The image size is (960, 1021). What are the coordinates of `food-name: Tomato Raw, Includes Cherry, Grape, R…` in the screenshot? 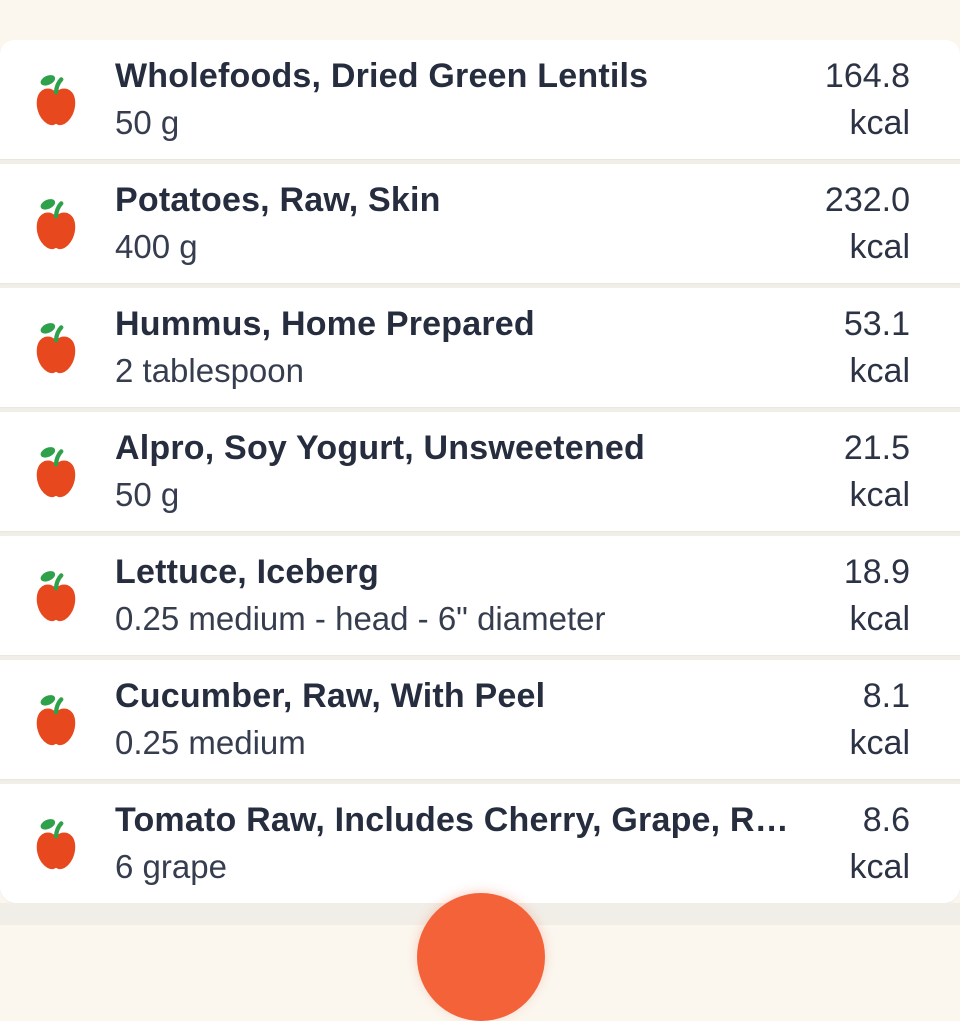 It's located at (452, 820).